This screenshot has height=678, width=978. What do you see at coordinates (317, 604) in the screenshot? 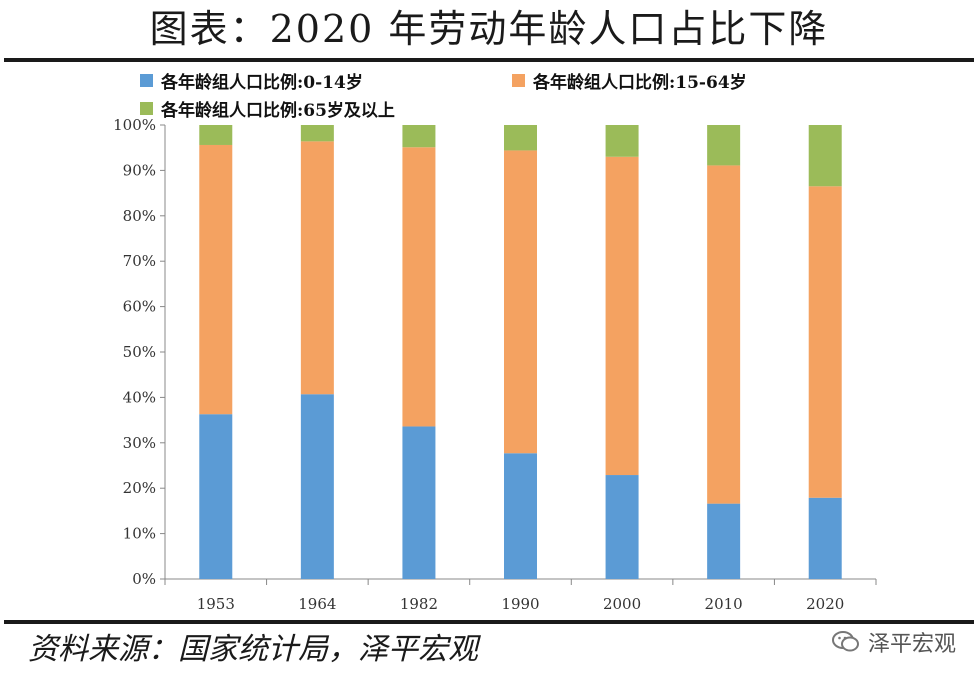
I see `x-tick-label: 1964` at bounding box center [317, 604].